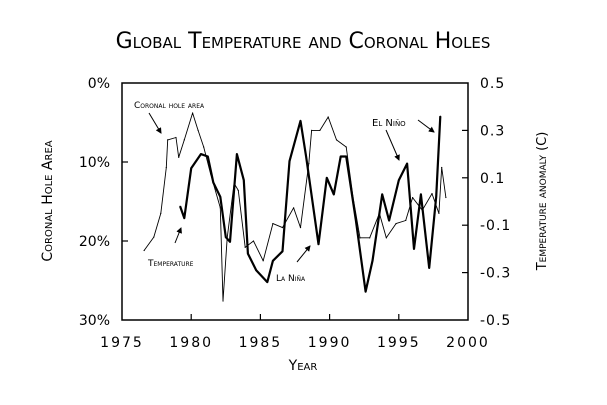 The image size is (607, 405). Describe the element at coordinates (191, 343) in the screenshot. I see `x-tick-label: 1980` at that location.